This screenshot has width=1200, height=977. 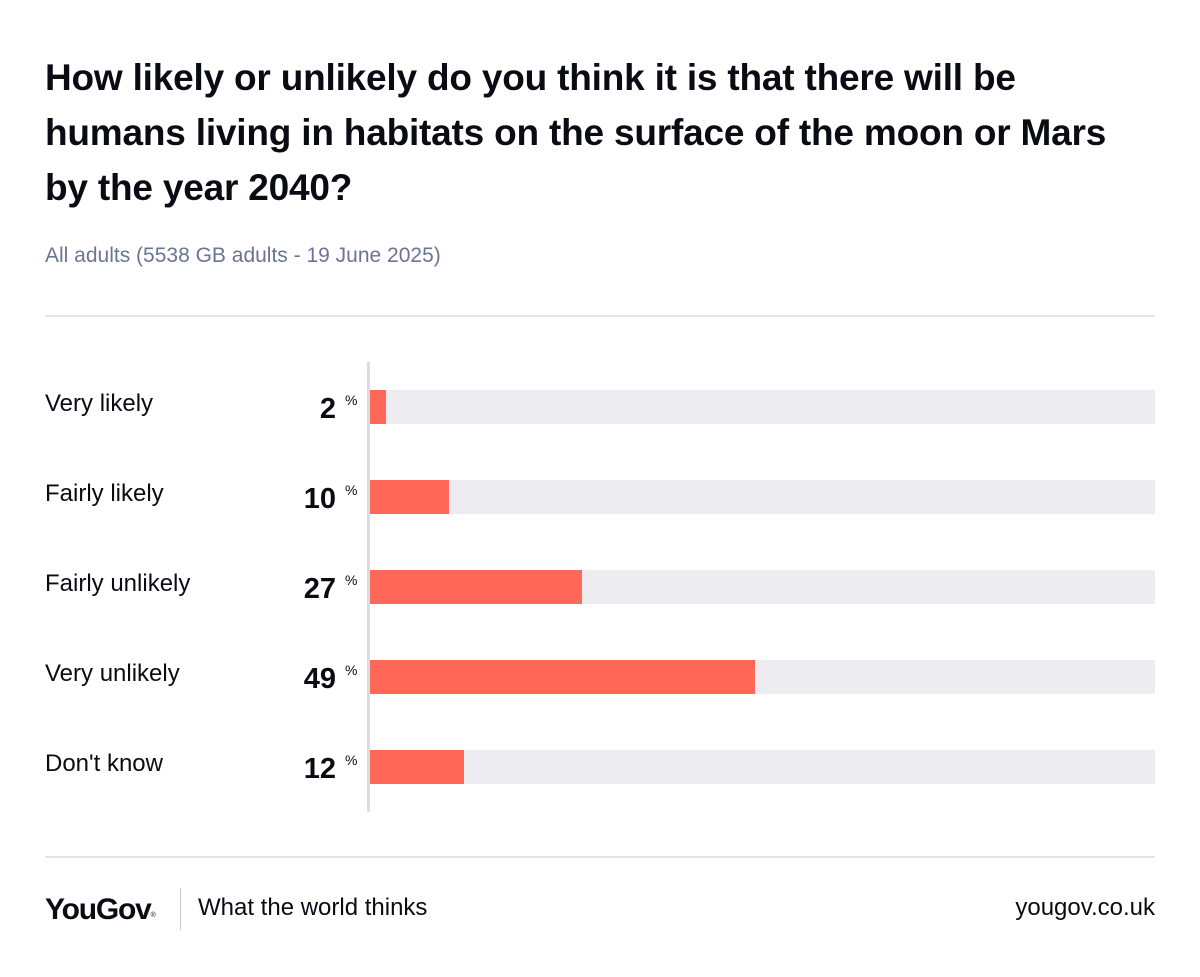 I want to click on footer-divider, so click(x=180, y=909).